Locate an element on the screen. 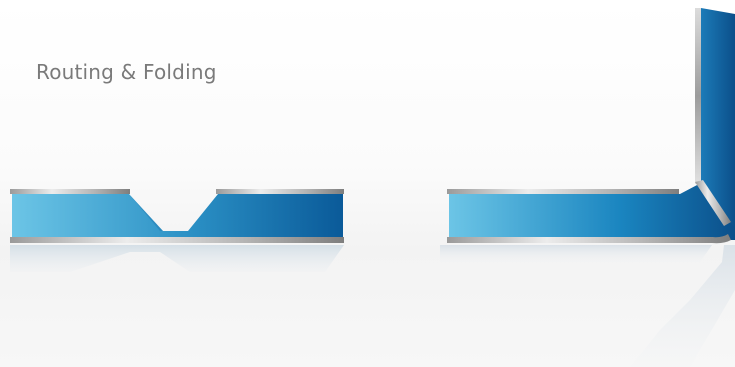 This screenshot has height=367, width=735. top-skin-left is located at coordinates (70, 191).